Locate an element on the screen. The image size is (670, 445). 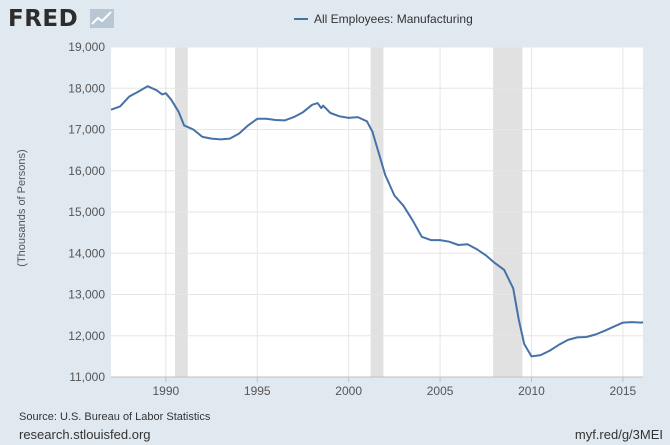
fred-graph-icon is located at coordinates (102, 18).